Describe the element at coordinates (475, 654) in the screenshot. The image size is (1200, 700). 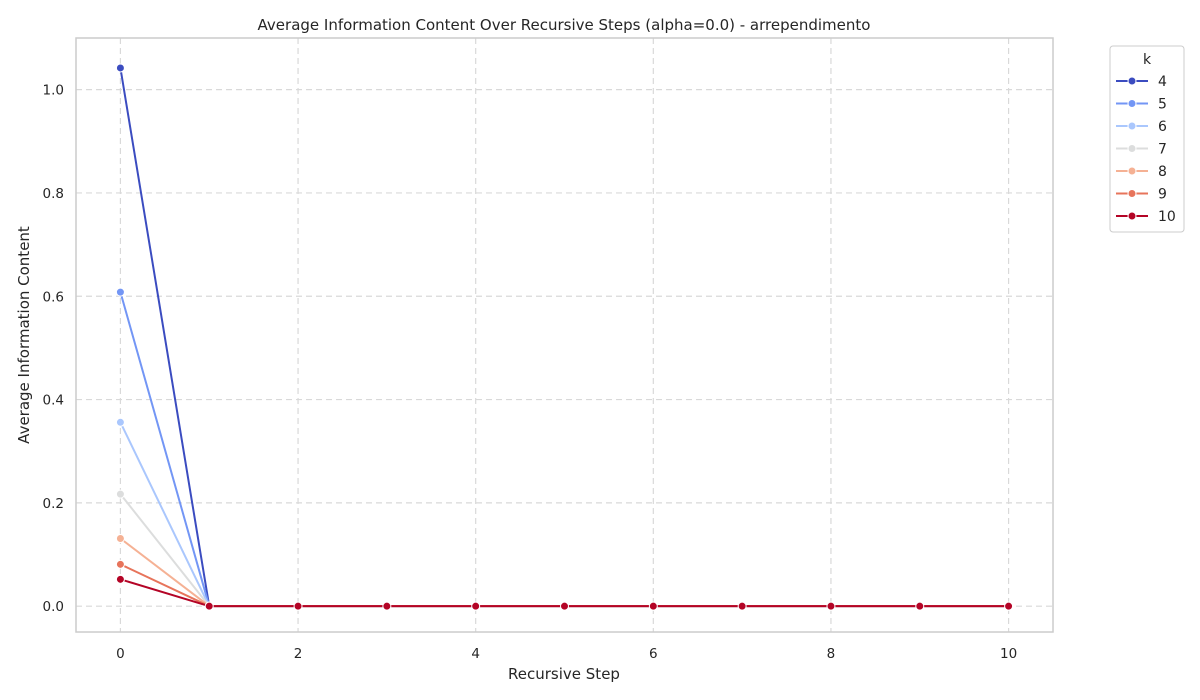
I see `x-tick-label: 4` at that location.